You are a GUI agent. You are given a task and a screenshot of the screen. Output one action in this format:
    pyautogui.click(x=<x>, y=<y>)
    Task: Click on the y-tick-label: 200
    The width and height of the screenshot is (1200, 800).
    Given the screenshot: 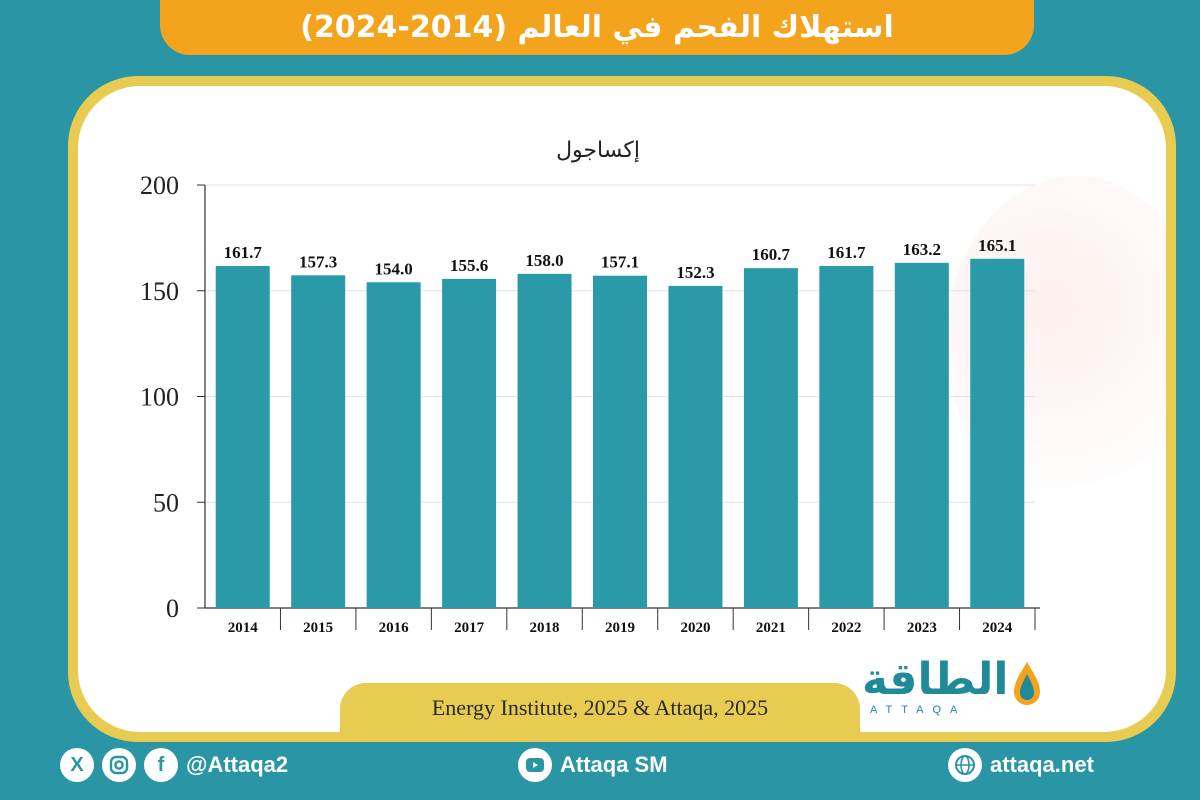 What is the action you would take?
    pyautogui.click(x=159, y=185)
    